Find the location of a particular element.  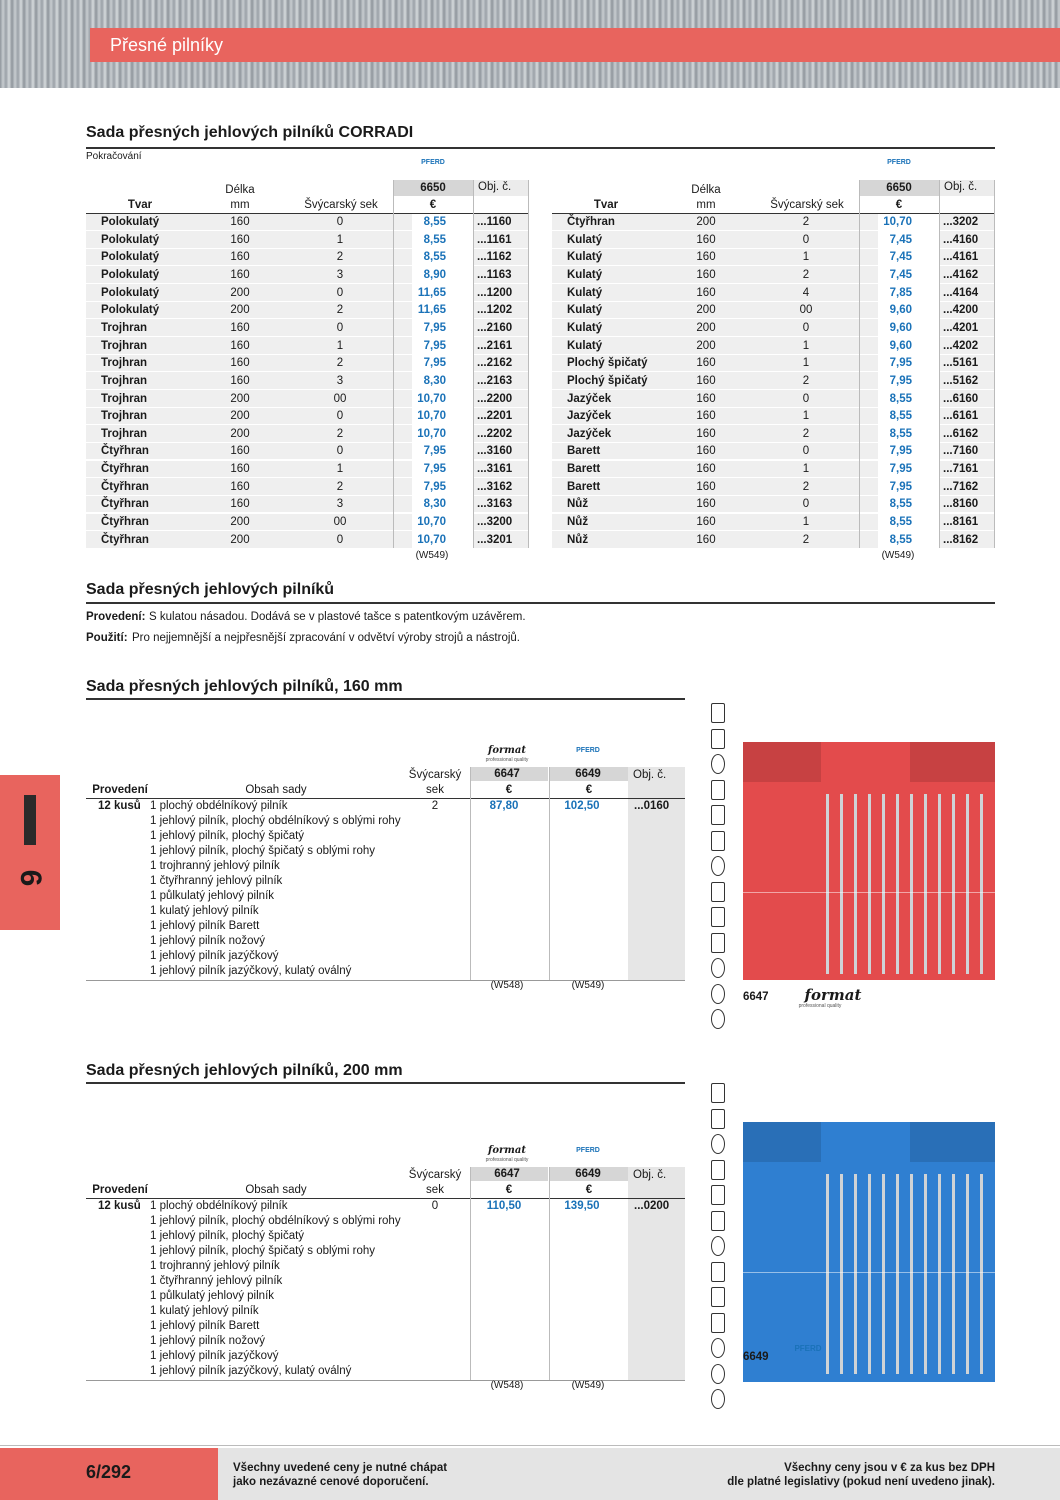

side-tab-icon is located at coordinates (30, 820).